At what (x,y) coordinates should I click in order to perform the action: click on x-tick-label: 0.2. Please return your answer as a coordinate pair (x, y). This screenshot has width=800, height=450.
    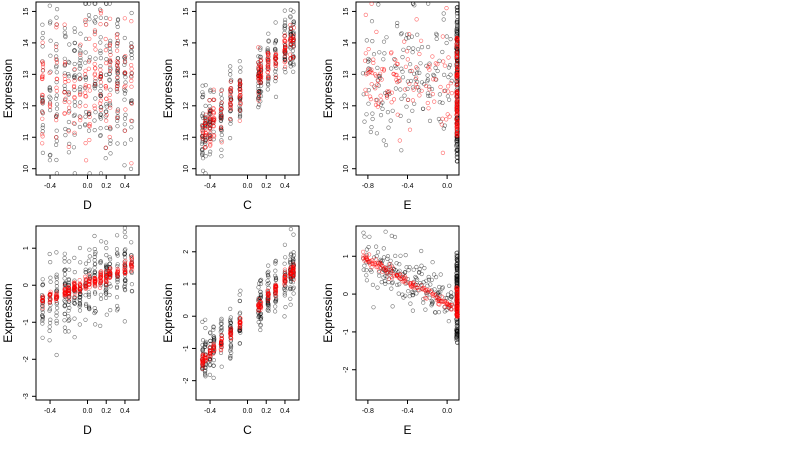
    Looking at the image, I should click on (266, 186).